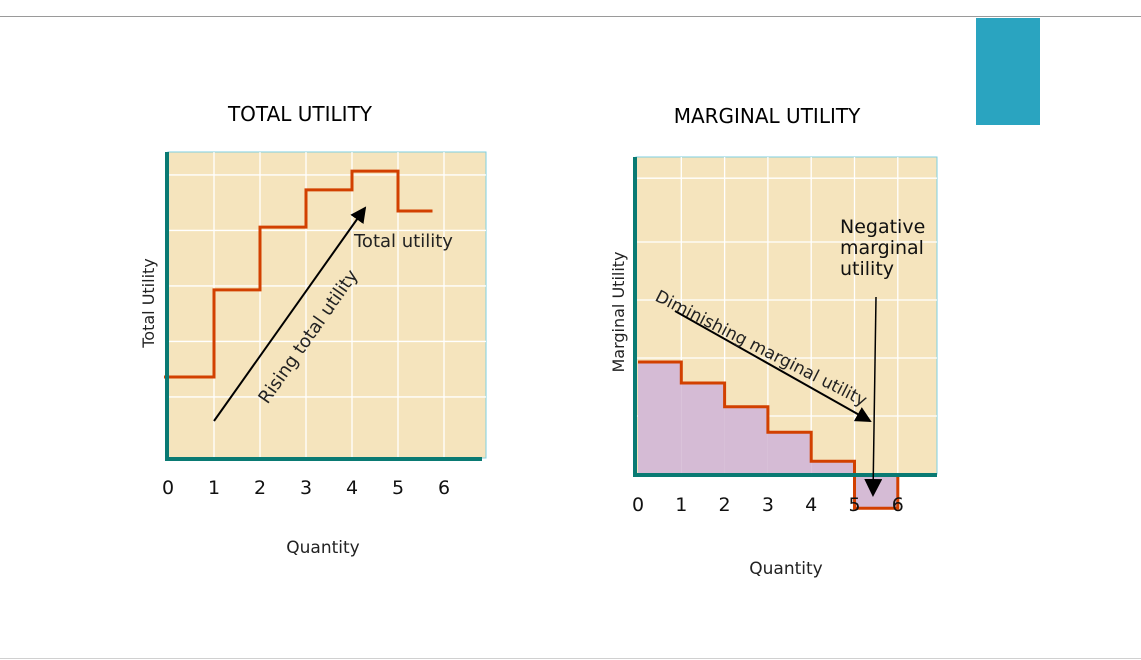 The width and height of the screenshot is (1141, 660). What do you see at coordinates (570, 658) in the screenshot?
I see `bottom-divider` at bounding box center [570, 658].